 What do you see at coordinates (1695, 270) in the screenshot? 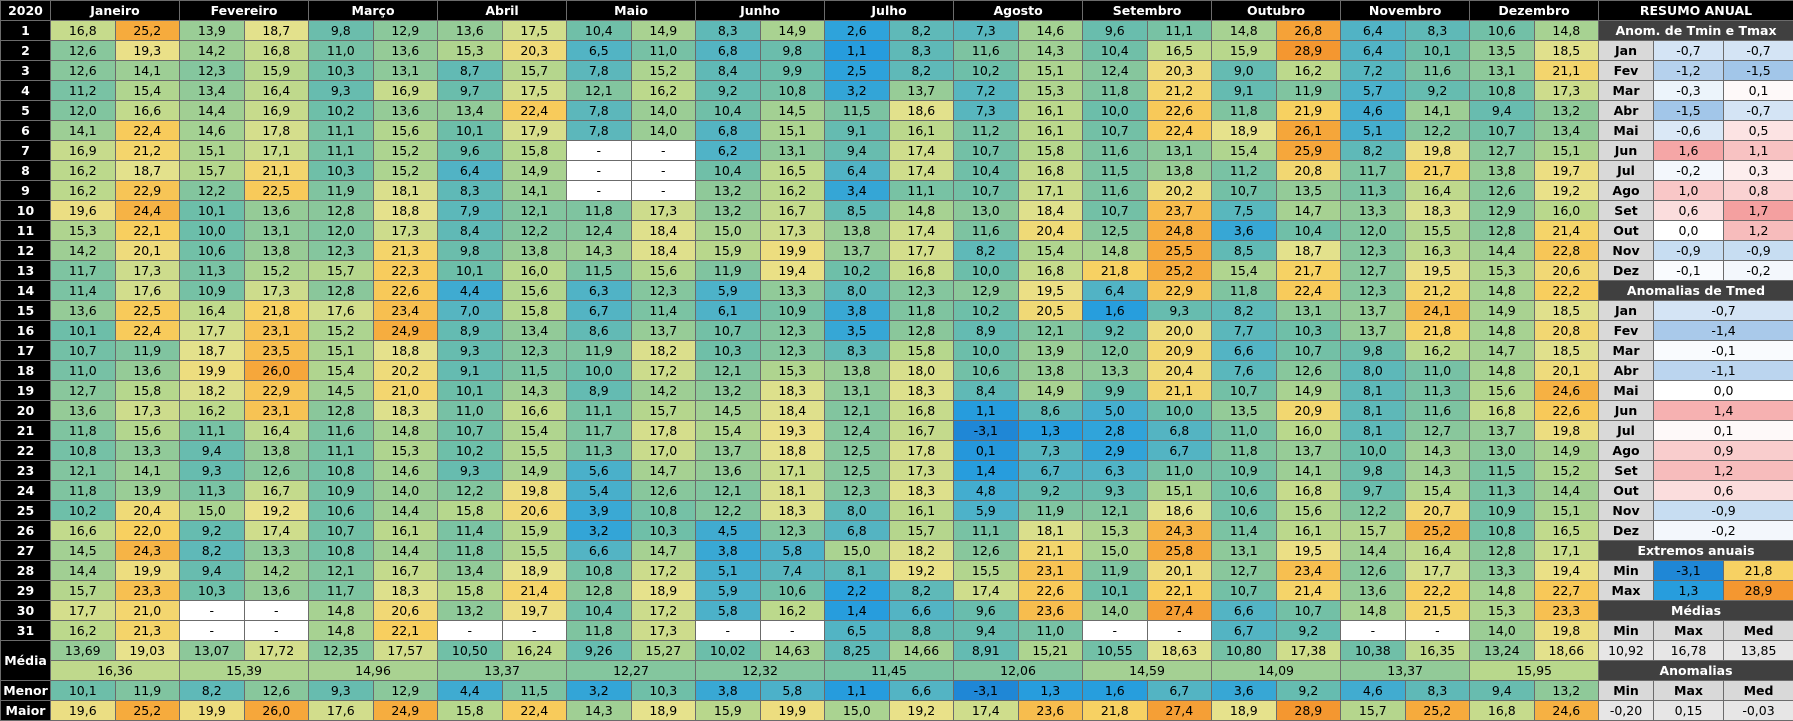
I see `anom-row: Dez -0,1 -0,2` at bounding box center [1695, 270].